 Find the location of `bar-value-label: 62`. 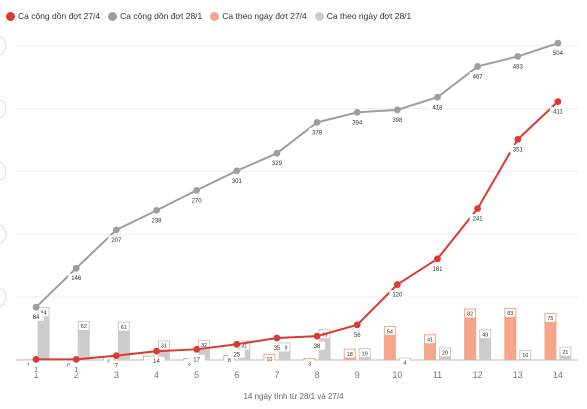

bar-value-label: 62 is located at coordinates (84, 327).